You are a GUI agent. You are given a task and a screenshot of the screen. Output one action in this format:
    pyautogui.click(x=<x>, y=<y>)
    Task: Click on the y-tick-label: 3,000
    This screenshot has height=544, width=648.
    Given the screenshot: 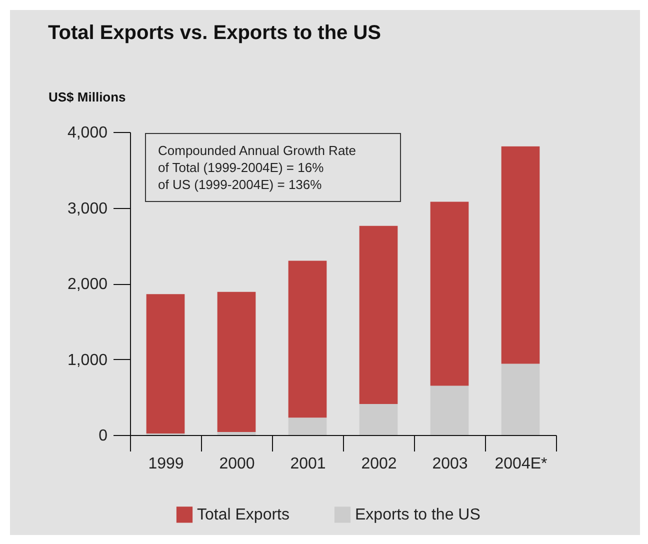 What is the action you would take?
    pyautogui.click(x=87, y=209)
    